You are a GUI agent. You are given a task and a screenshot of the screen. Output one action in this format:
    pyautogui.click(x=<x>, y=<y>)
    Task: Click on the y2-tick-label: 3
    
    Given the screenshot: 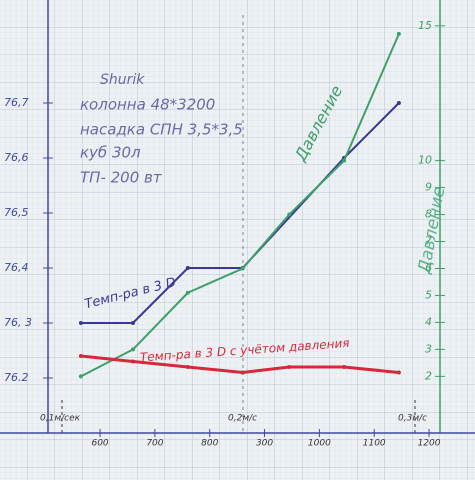 What is the action you would take?
    pyautogui.click(x=428, y=348)
    